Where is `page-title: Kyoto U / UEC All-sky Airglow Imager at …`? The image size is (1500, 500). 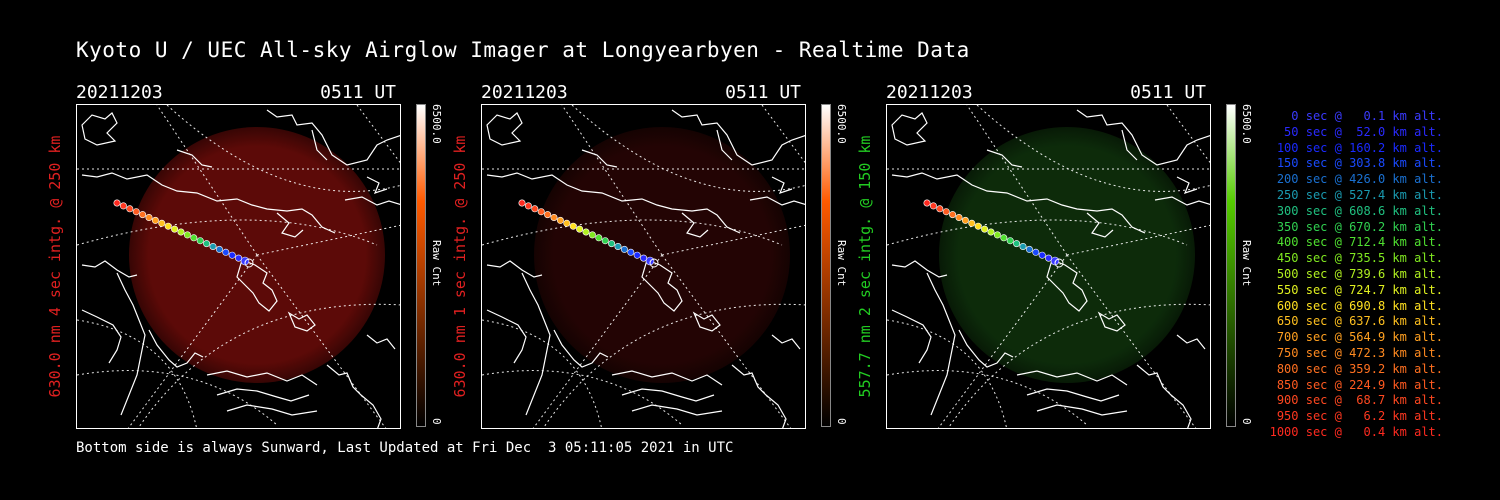
page-title: Kyoto U / UEC All-sky Airglow Imager at … is located at coordinates (523, 50).